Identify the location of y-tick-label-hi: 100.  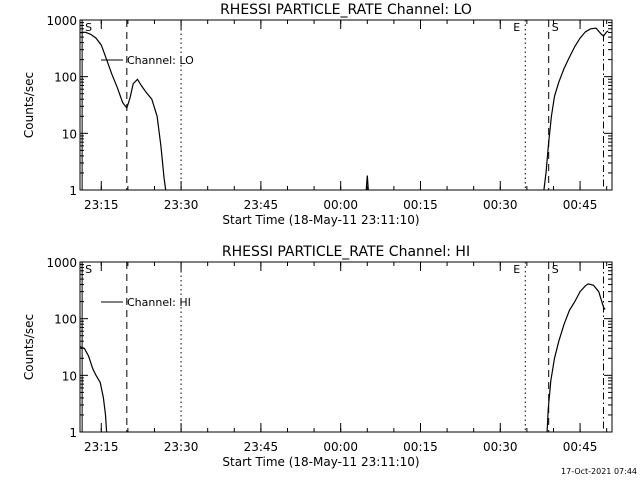
(65, 320).